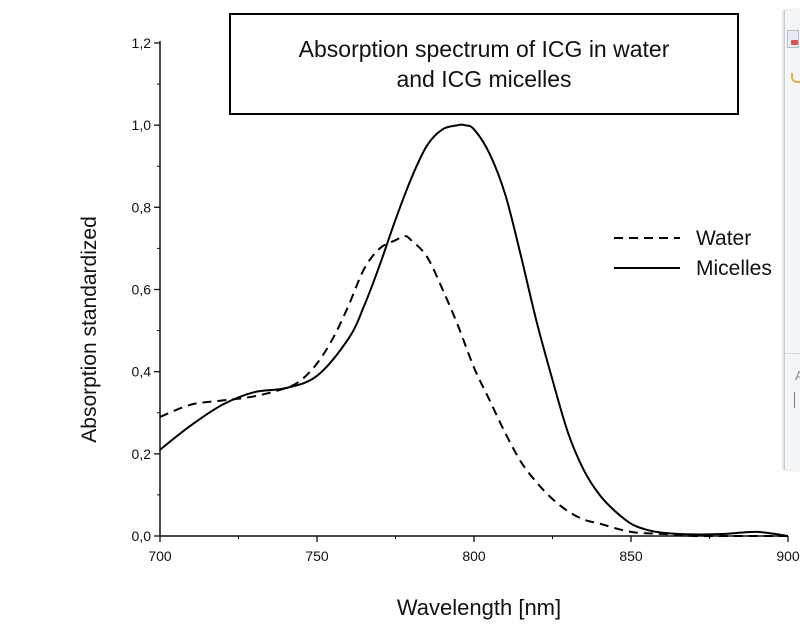  Describe the element at coordinates (474, 556) in the screenshot. I see `x-tick-label: 800` at that location.